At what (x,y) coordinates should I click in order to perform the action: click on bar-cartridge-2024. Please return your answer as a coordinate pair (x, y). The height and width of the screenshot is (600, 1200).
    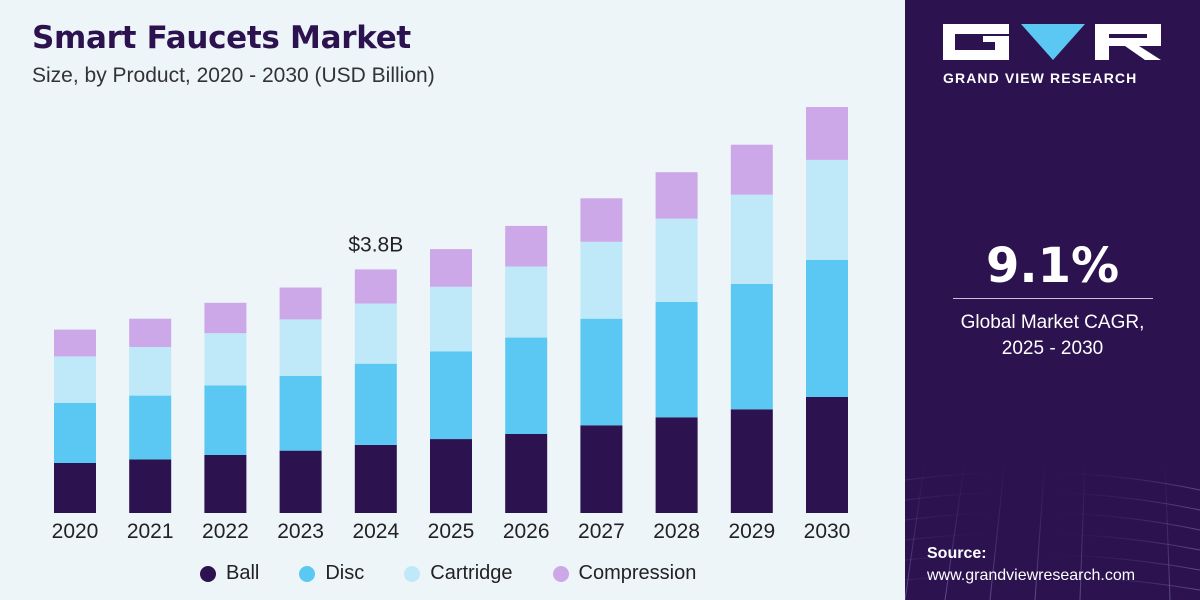
    Looking at the image, I should click on (375, 333).